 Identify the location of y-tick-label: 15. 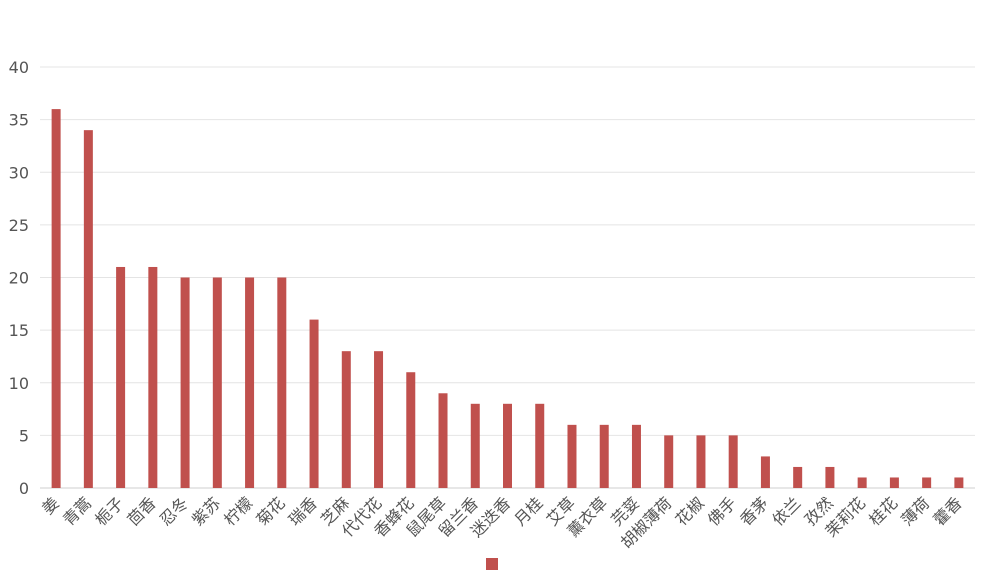
(19, 330).